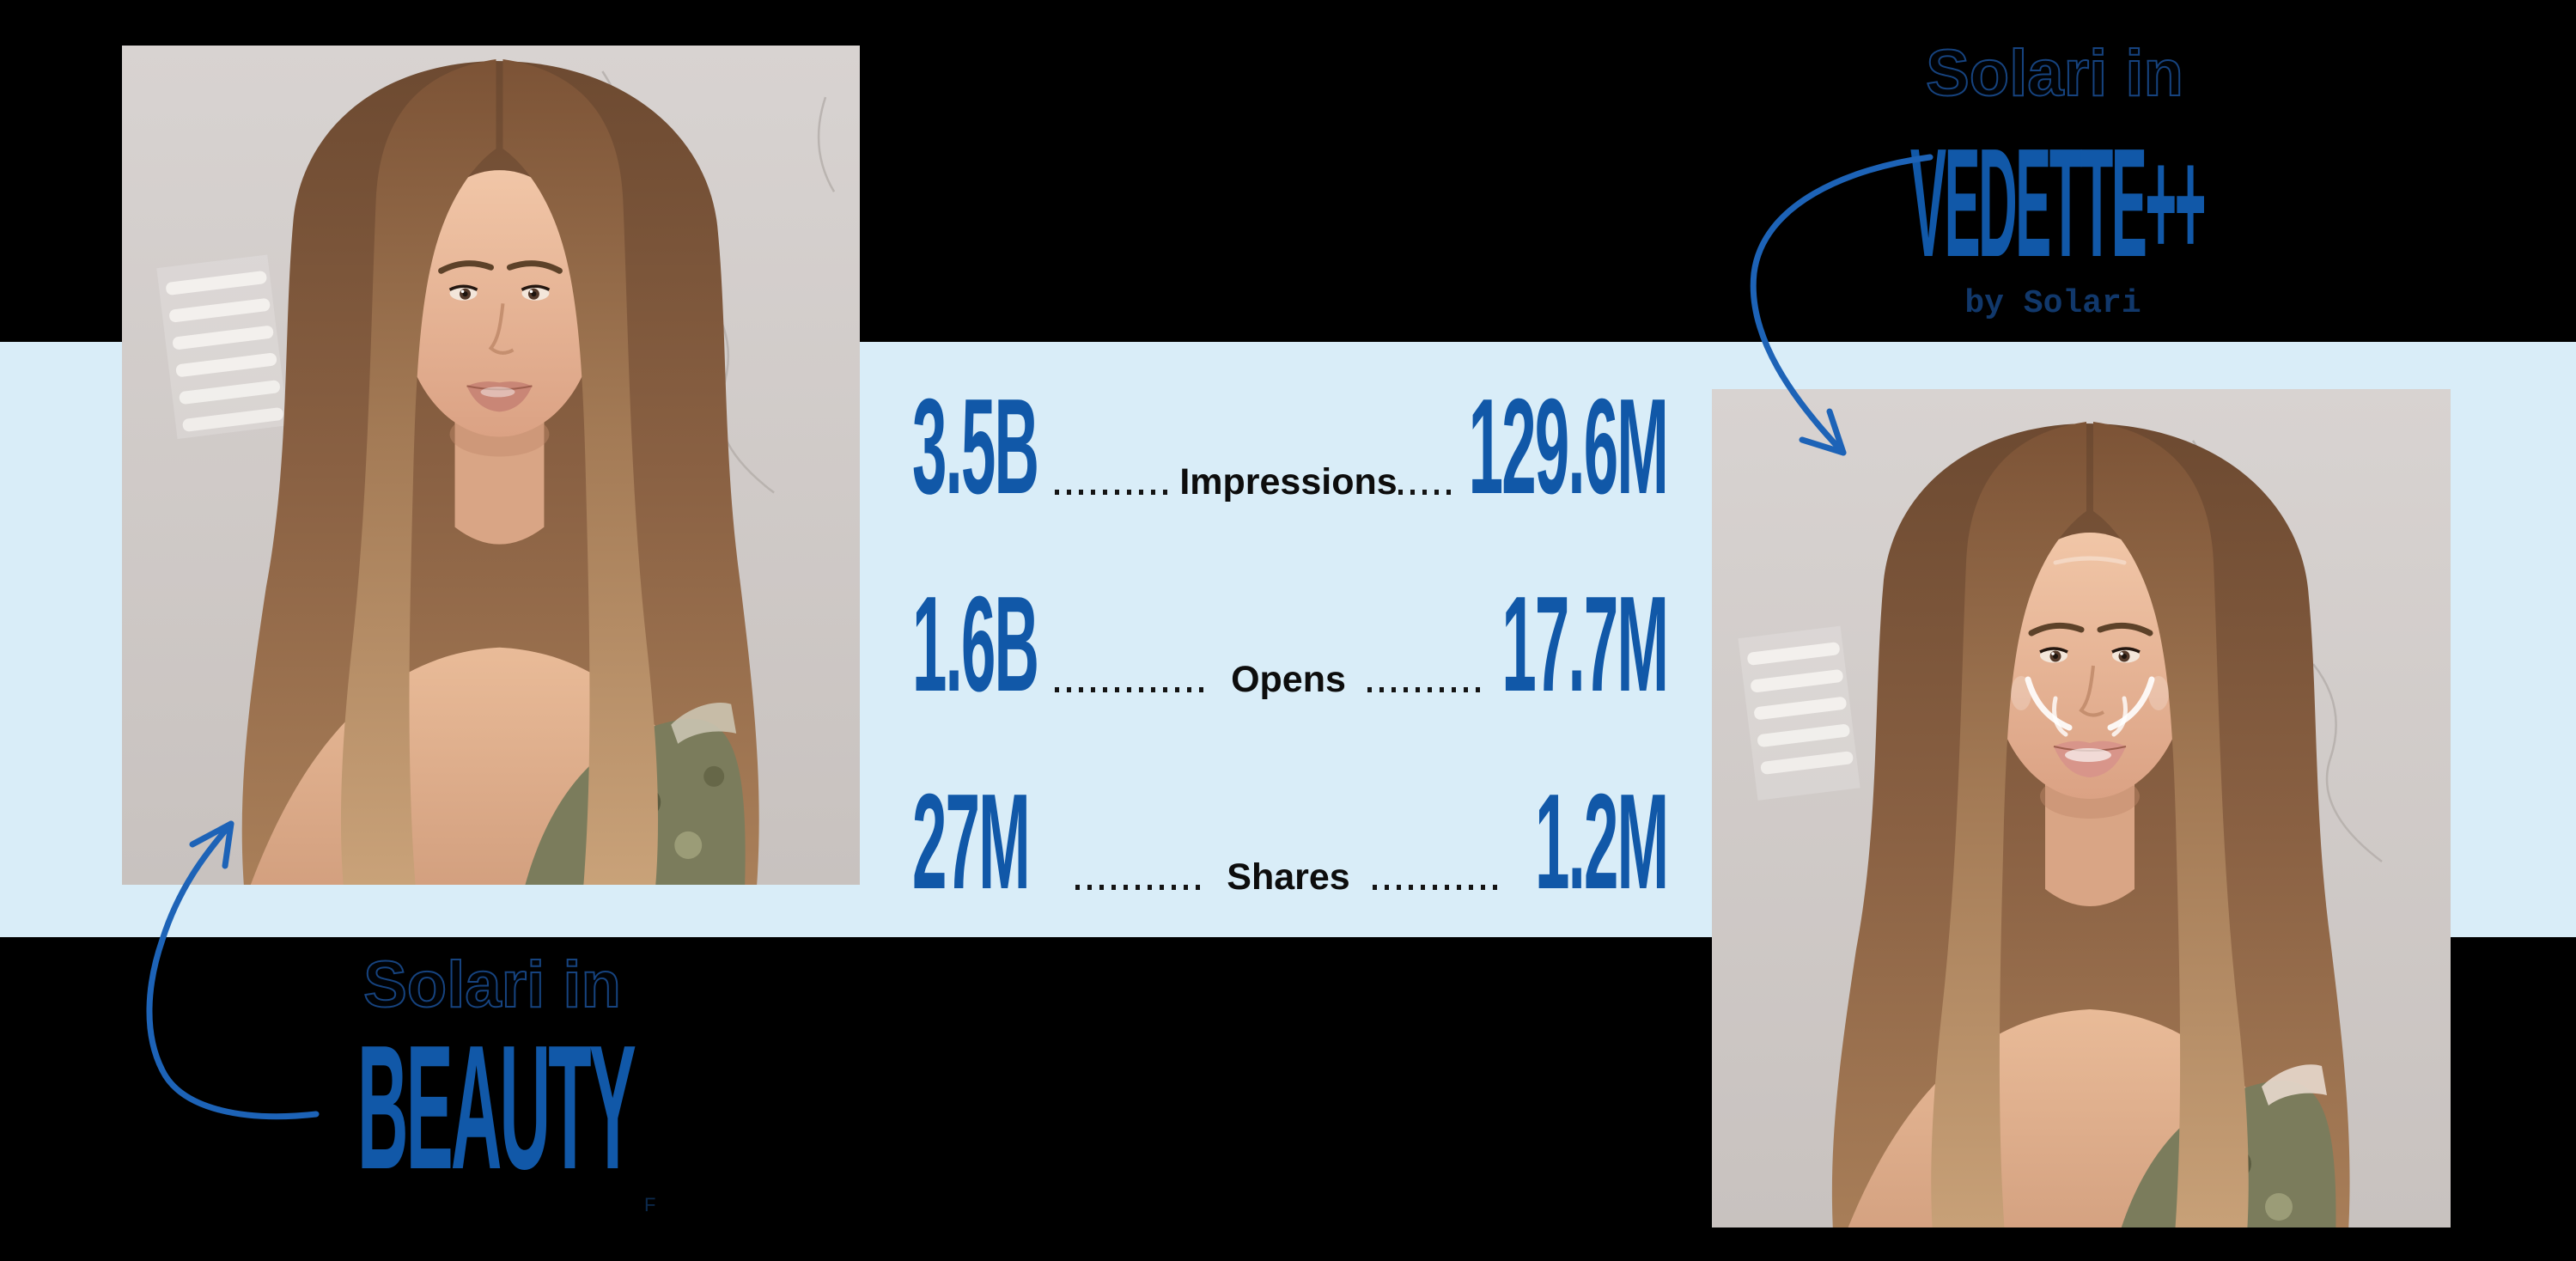 The width and height of the screenshot is (2576, 1261). I want to click on stat-value-left: 1.6B, so click(975, 645).